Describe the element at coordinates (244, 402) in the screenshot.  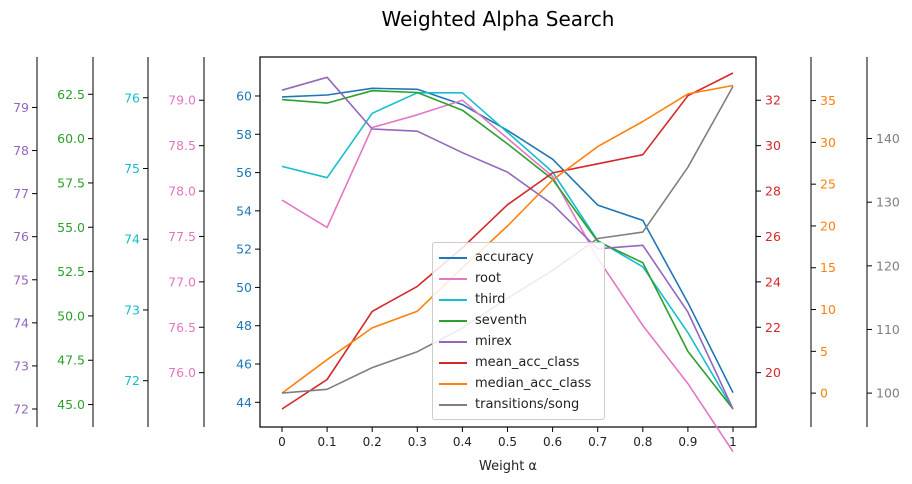
I see `y-tick-label-acc: 44` at that location.